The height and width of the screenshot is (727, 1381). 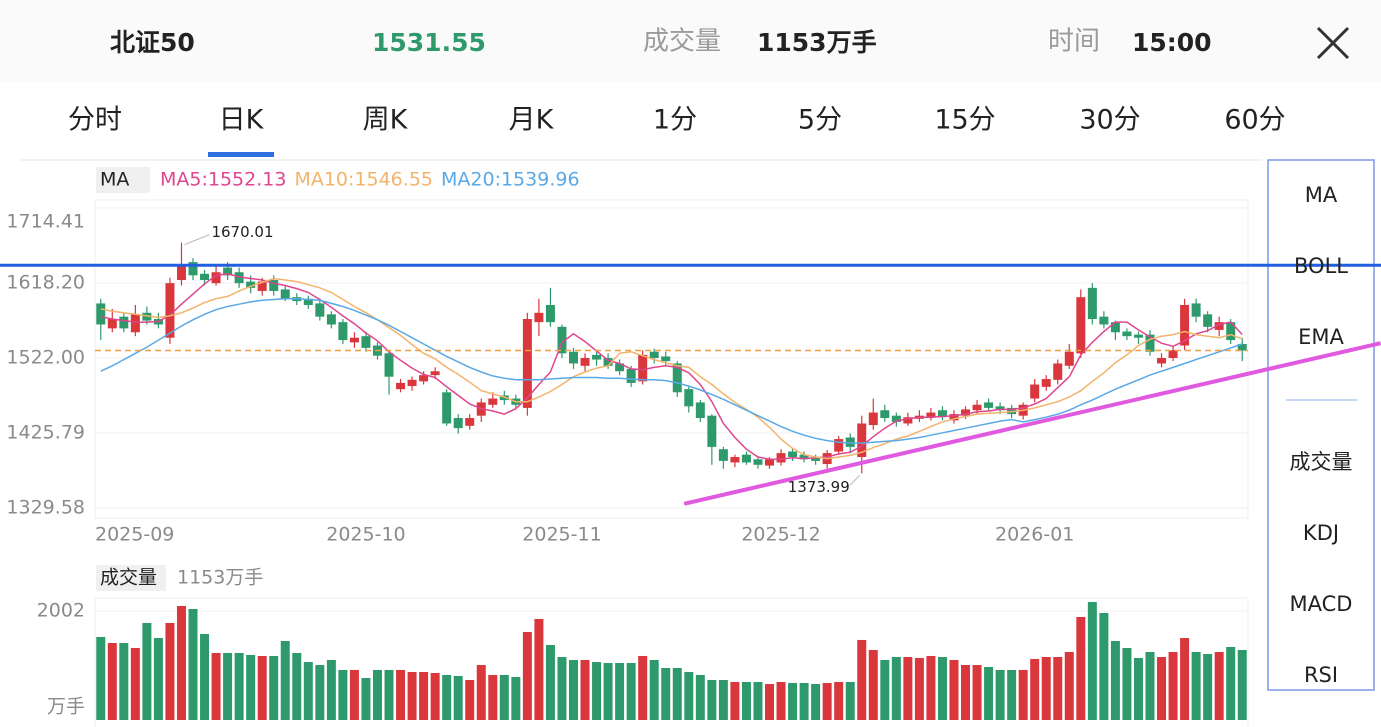 What do you see at coordinates (1321, 266) in the screenshot?
I see `indicator-option: BOLL` at bounding box center [1321, 266].